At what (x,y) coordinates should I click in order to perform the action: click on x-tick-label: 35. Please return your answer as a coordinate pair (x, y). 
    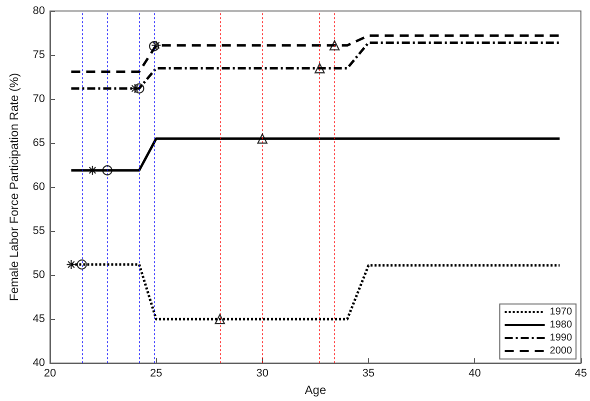
    Looking at the image, I should click on (368, 374).